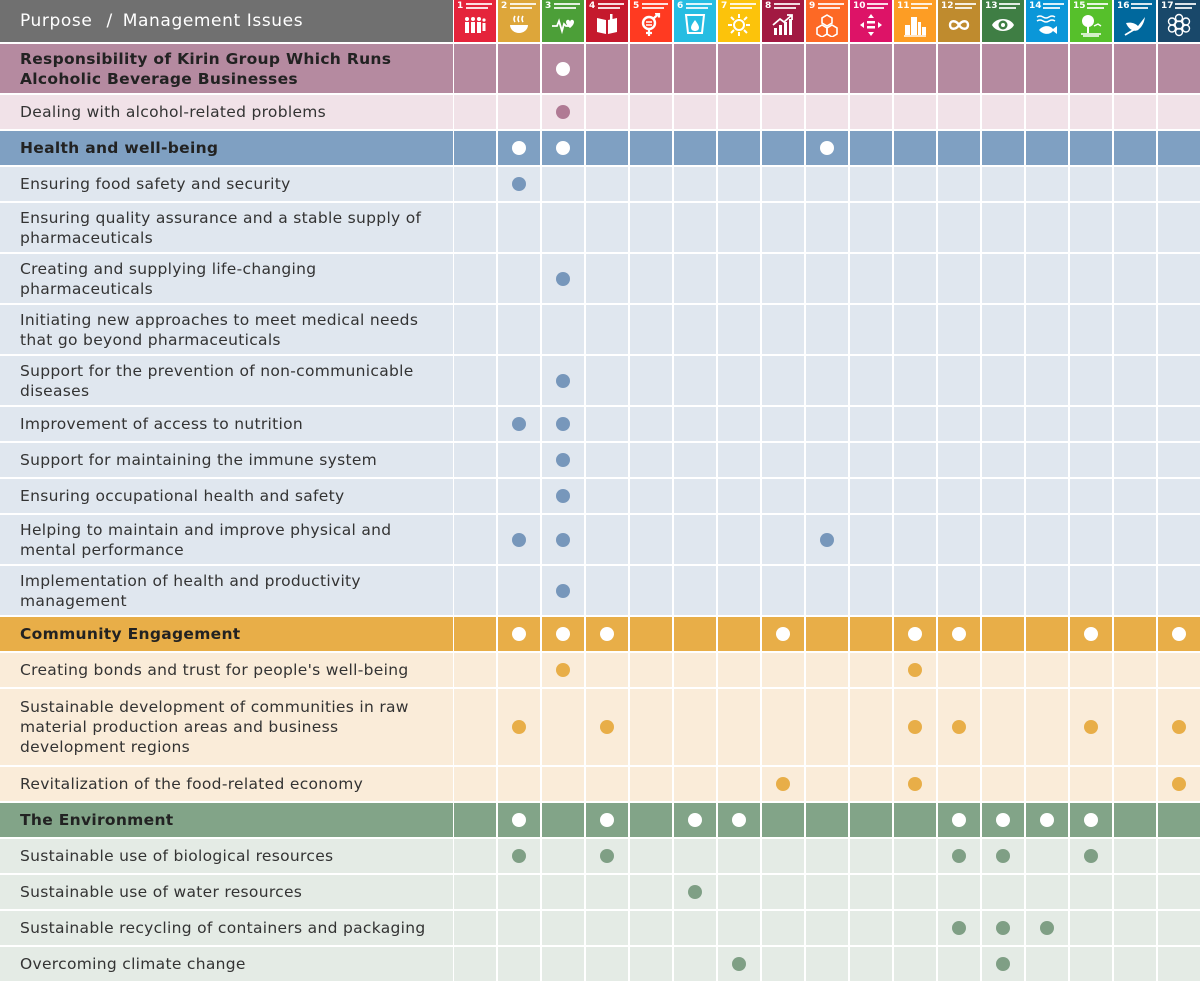 This screenshot has width=1200, height=981. I want to click on category-title-text: Health and well-being, so click(119, 148).